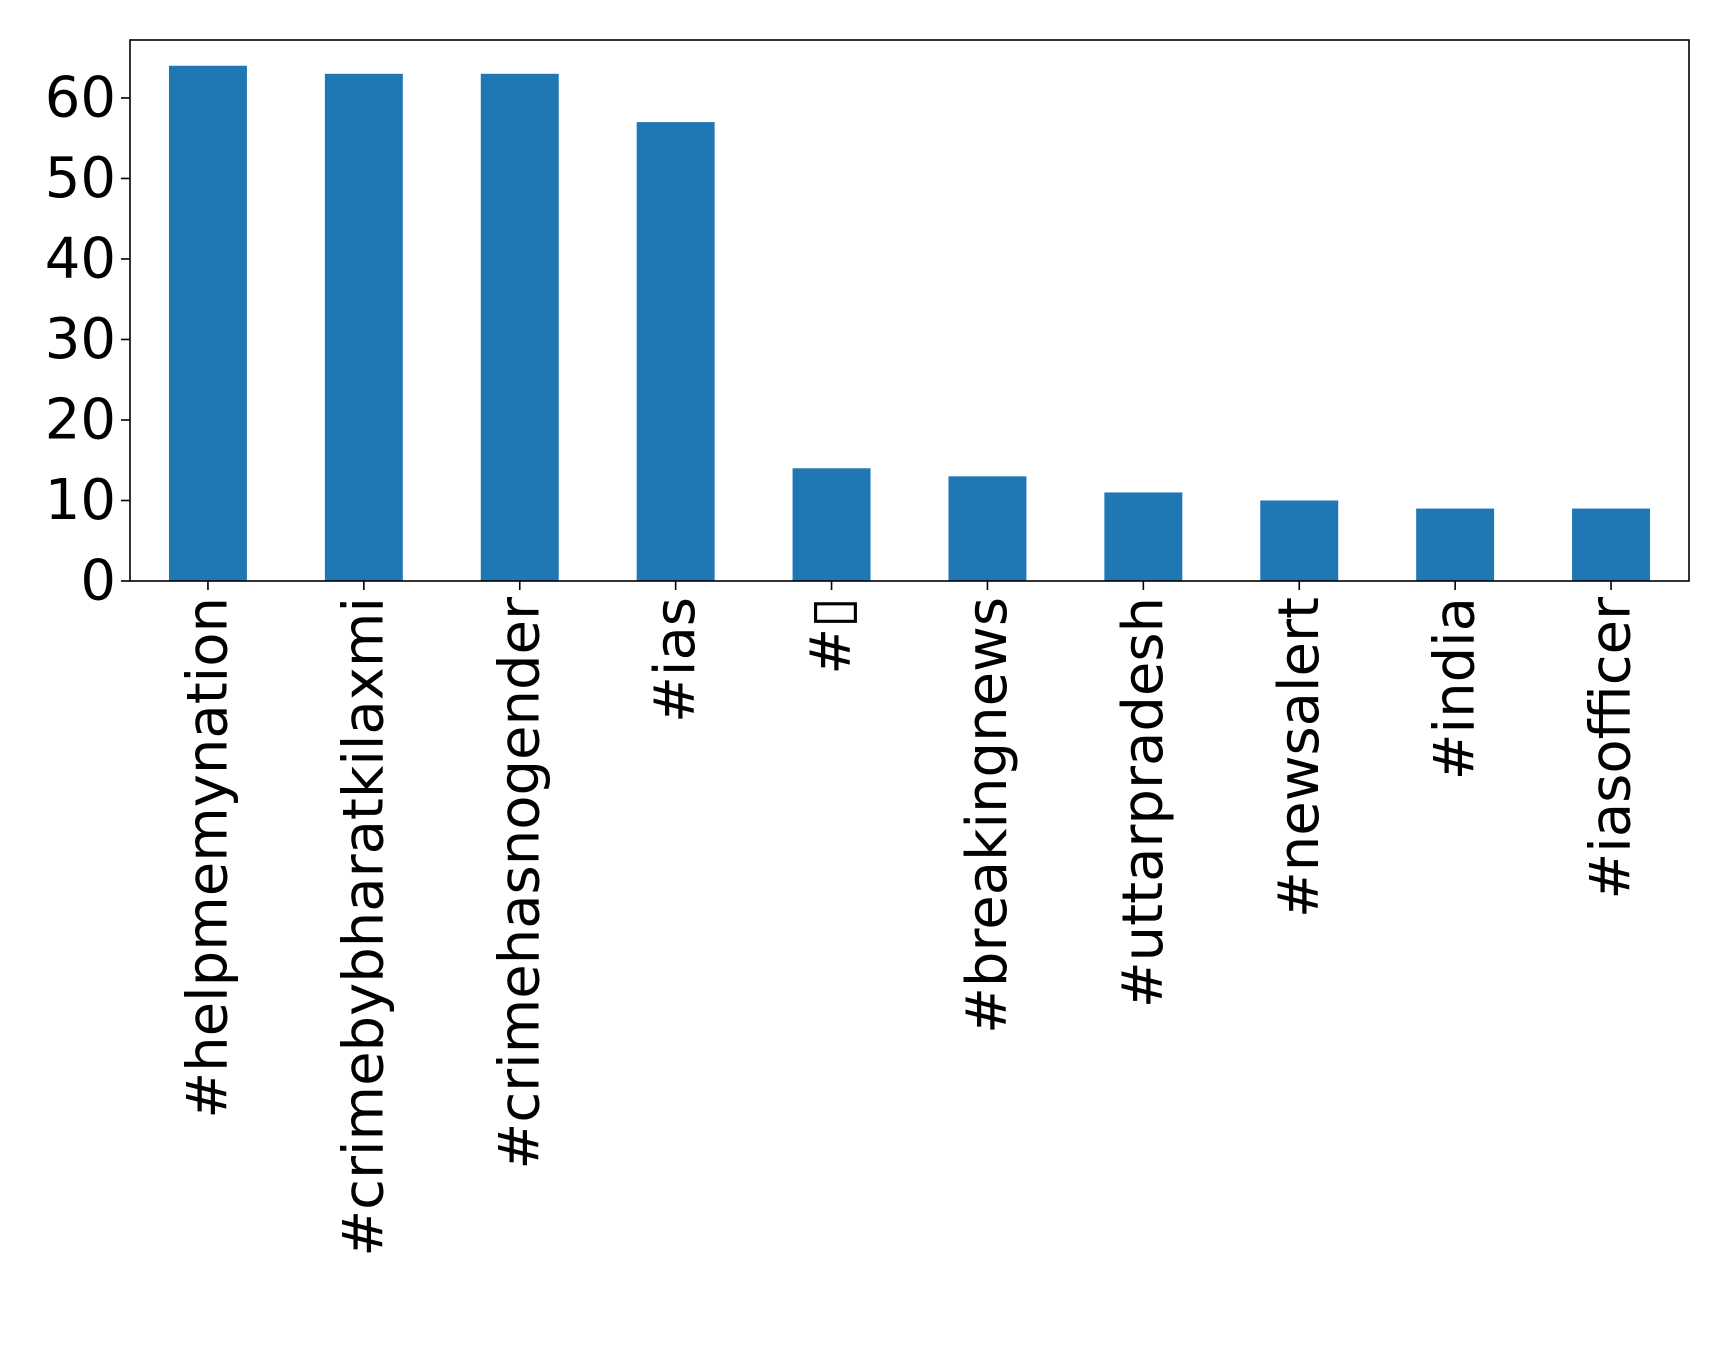 This screenshot has height=1368, width=1719. Describe the element at coordinates (363, 927) in the screenshot. I see `x-tick-label-1: #crimebybharatkilaxmi` at that location.